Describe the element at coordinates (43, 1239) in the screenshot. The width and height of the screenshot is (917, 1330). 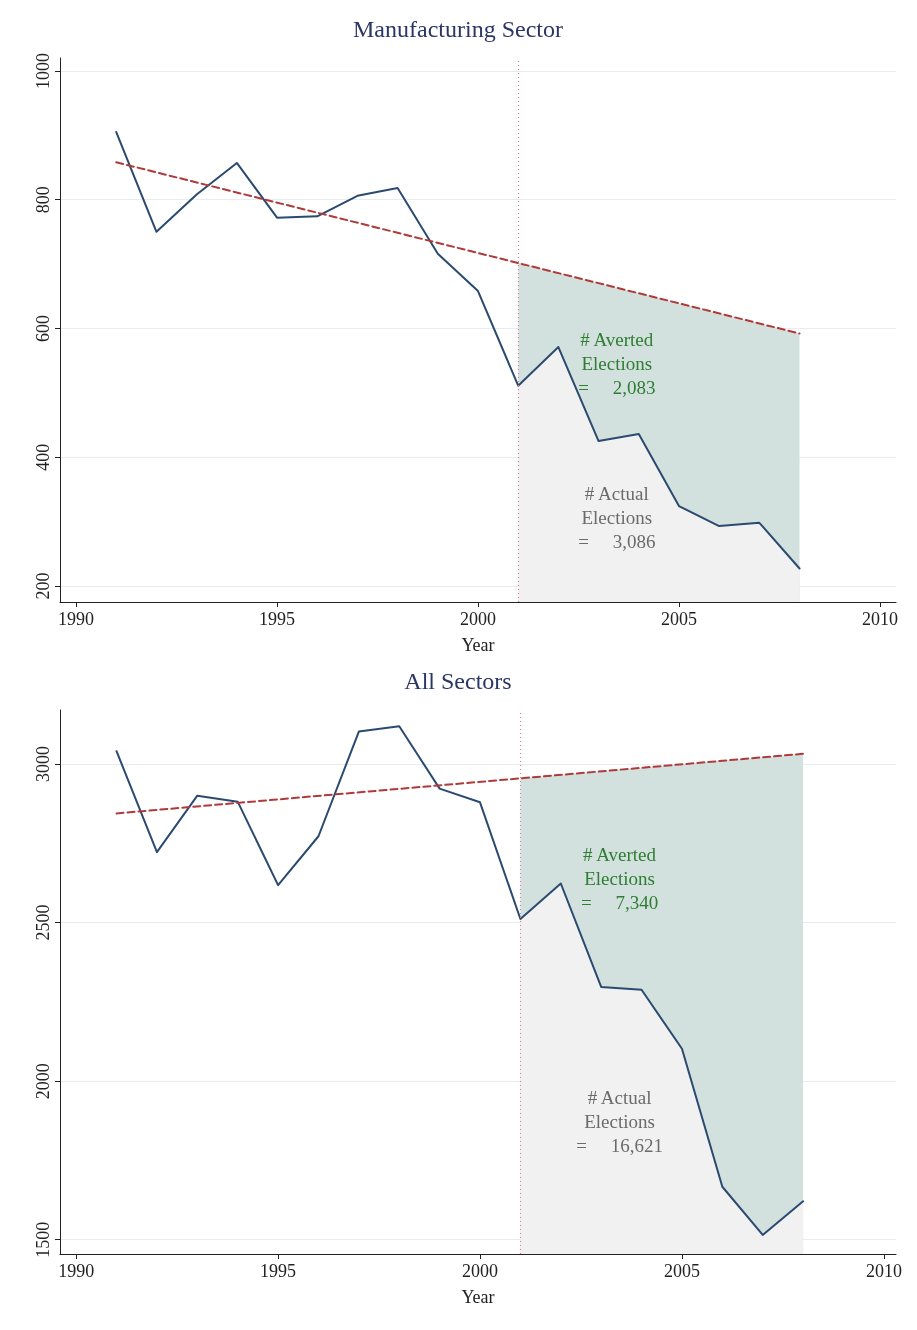
I see `y-tick-label: 1500` at that location.